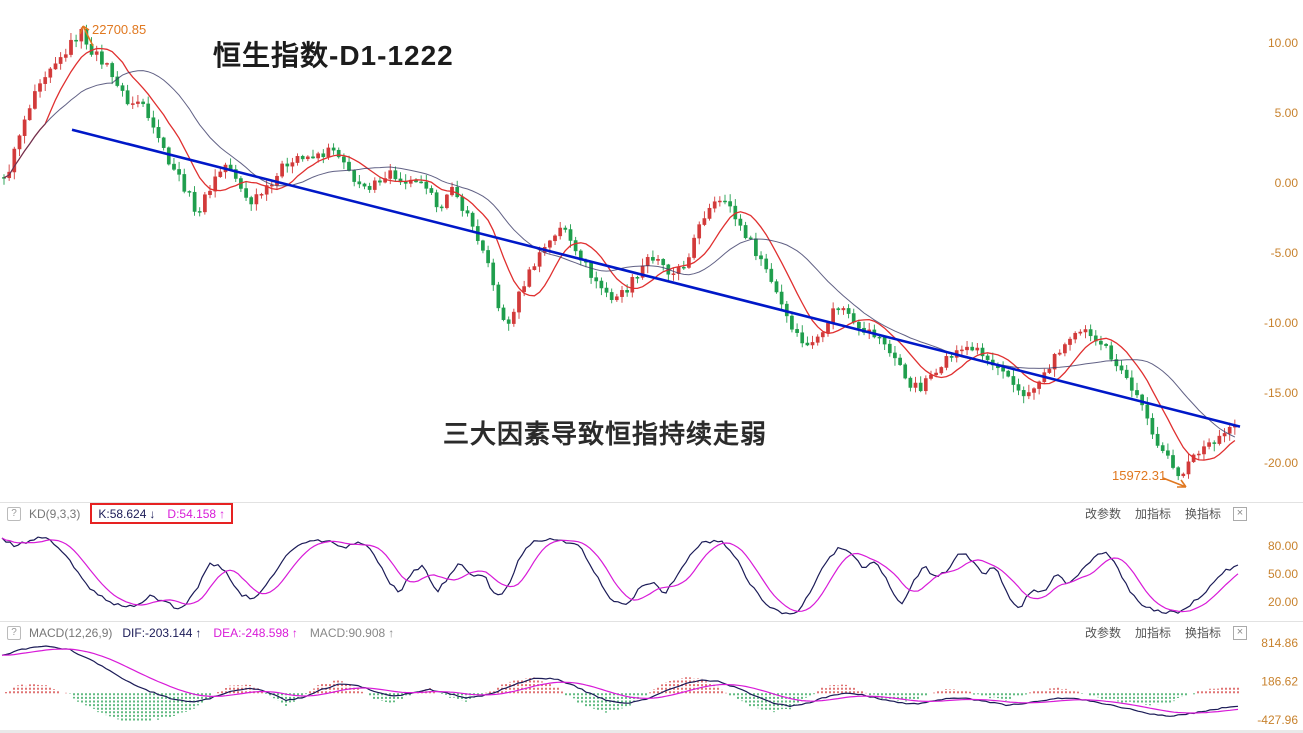  What do you see at coordinates (122, 513) in the screenshot?
I see `k-value: K:58.624` at bounding box center [122, 513].